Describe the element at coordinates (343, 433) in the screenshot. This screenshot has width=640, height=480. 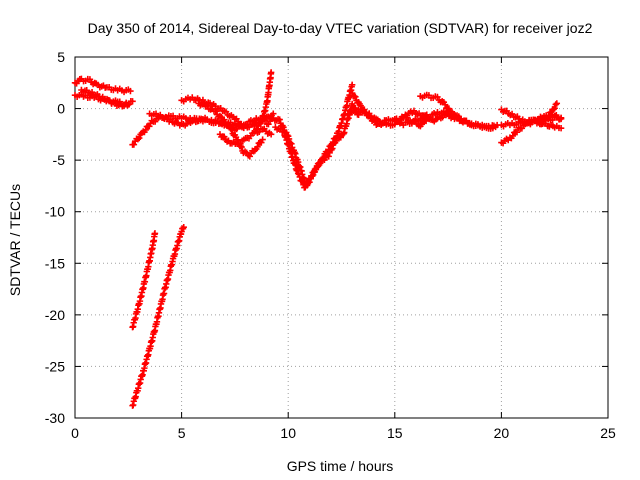
I see `x-tick-labels: 0 5 10 15 20 25` at that location.